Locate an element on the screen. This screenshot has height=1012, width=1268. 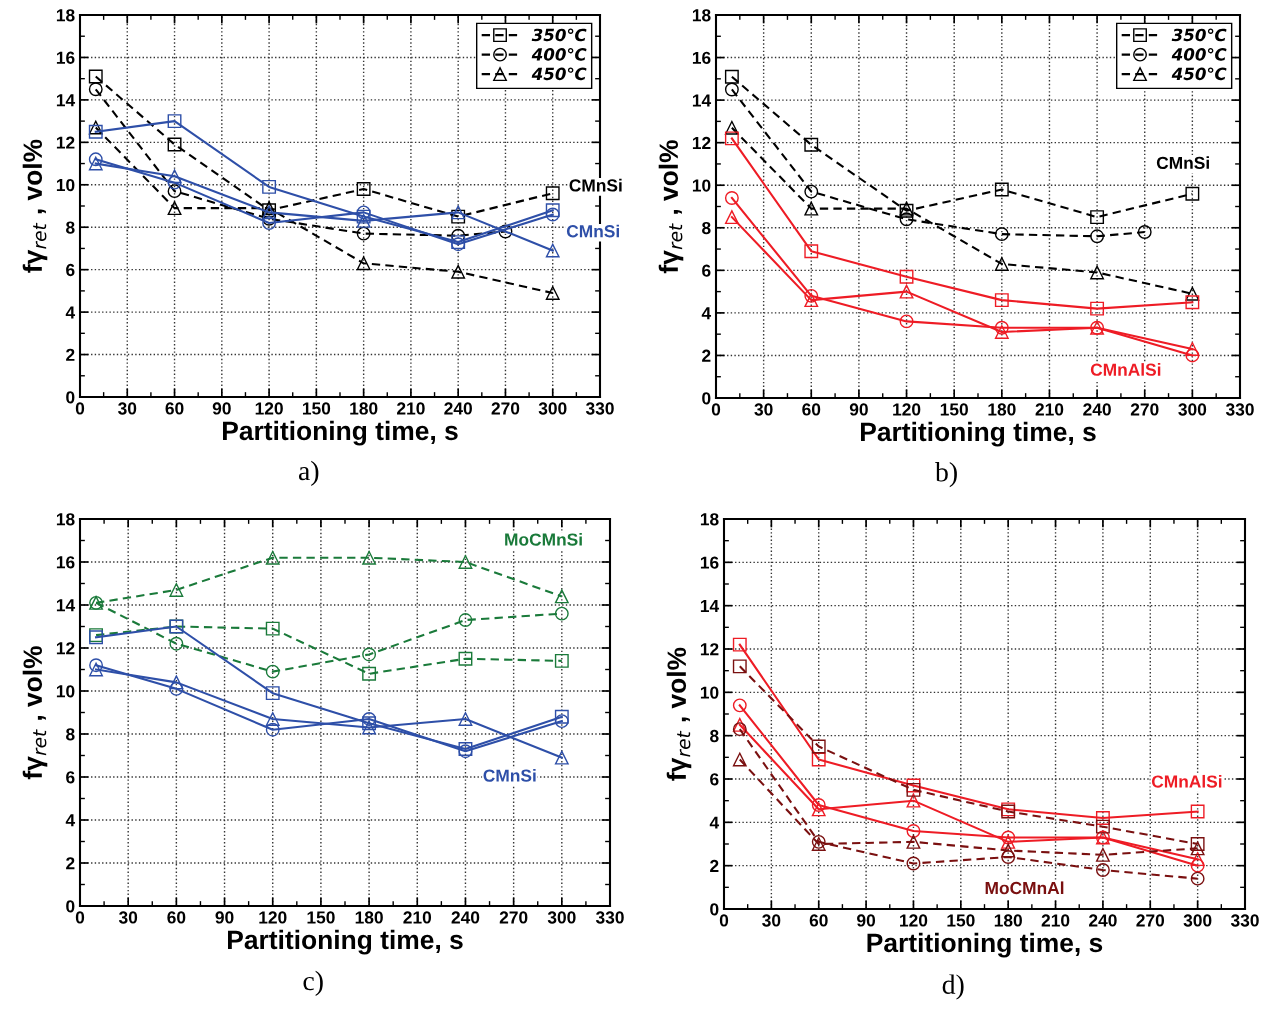
text: d) is located at coordinates (953, 987).